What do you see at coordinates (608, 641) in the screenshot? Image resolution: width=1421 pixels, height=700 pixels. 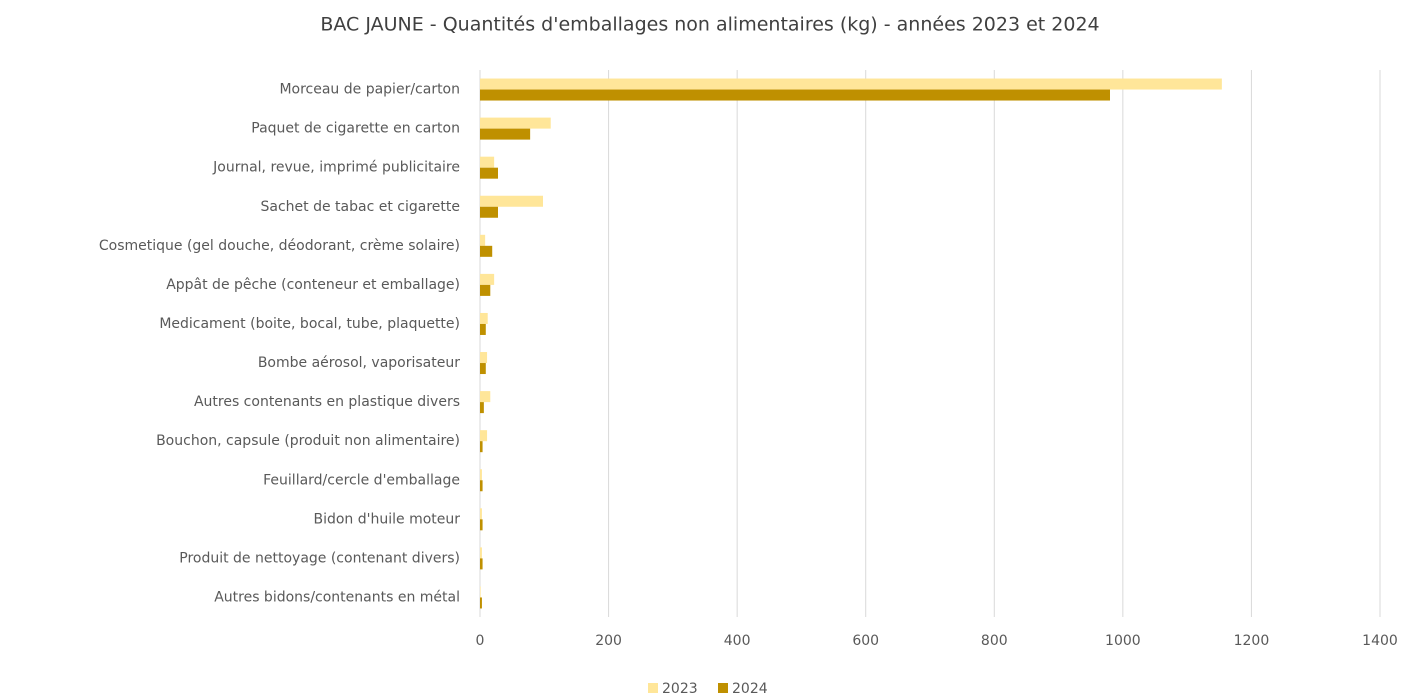 I see `x-tick-label: 200` at bounding box center [608, 641].